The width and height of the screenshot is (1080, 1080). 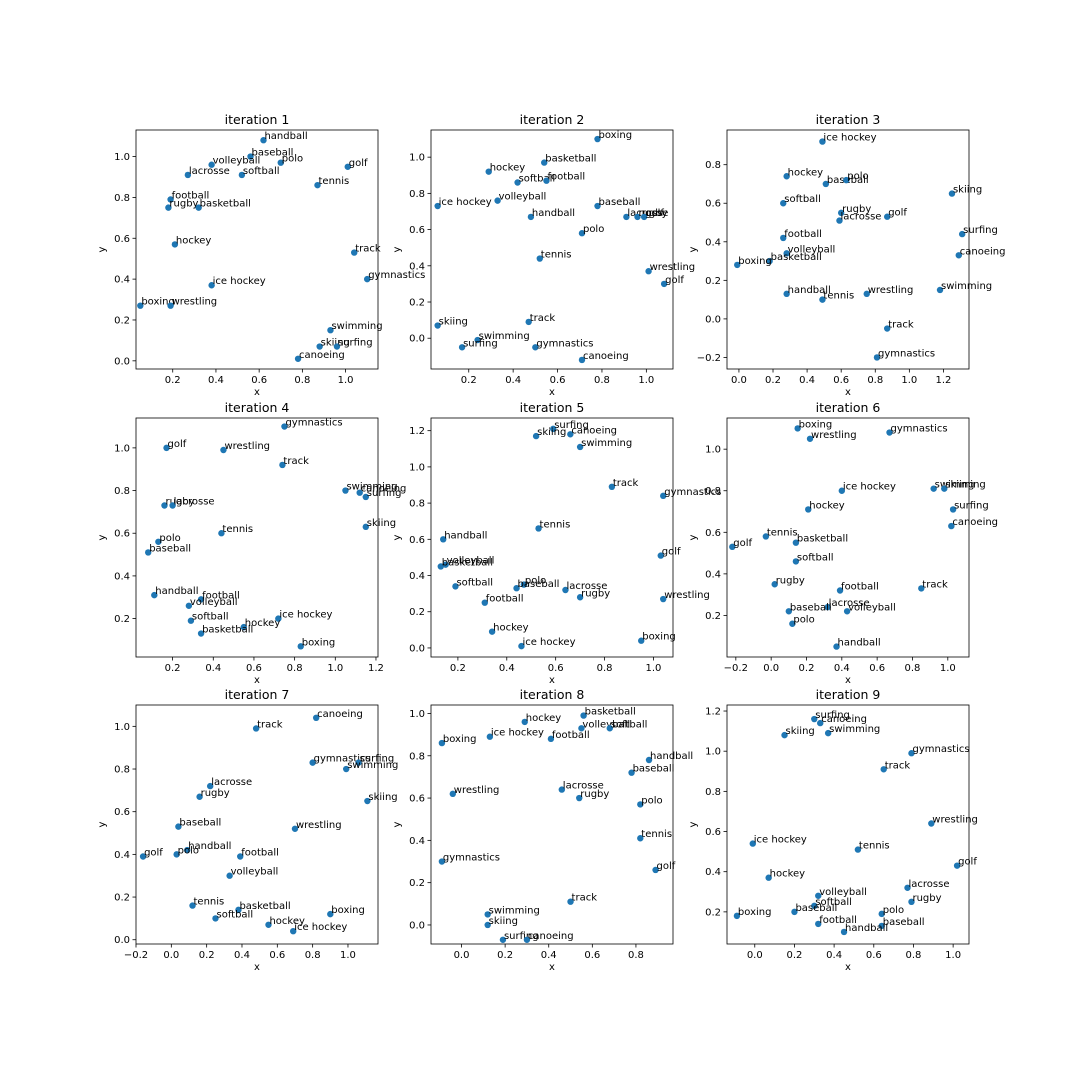 I want to click on y-tick-label: 0.4, so click(x=713, y=872).